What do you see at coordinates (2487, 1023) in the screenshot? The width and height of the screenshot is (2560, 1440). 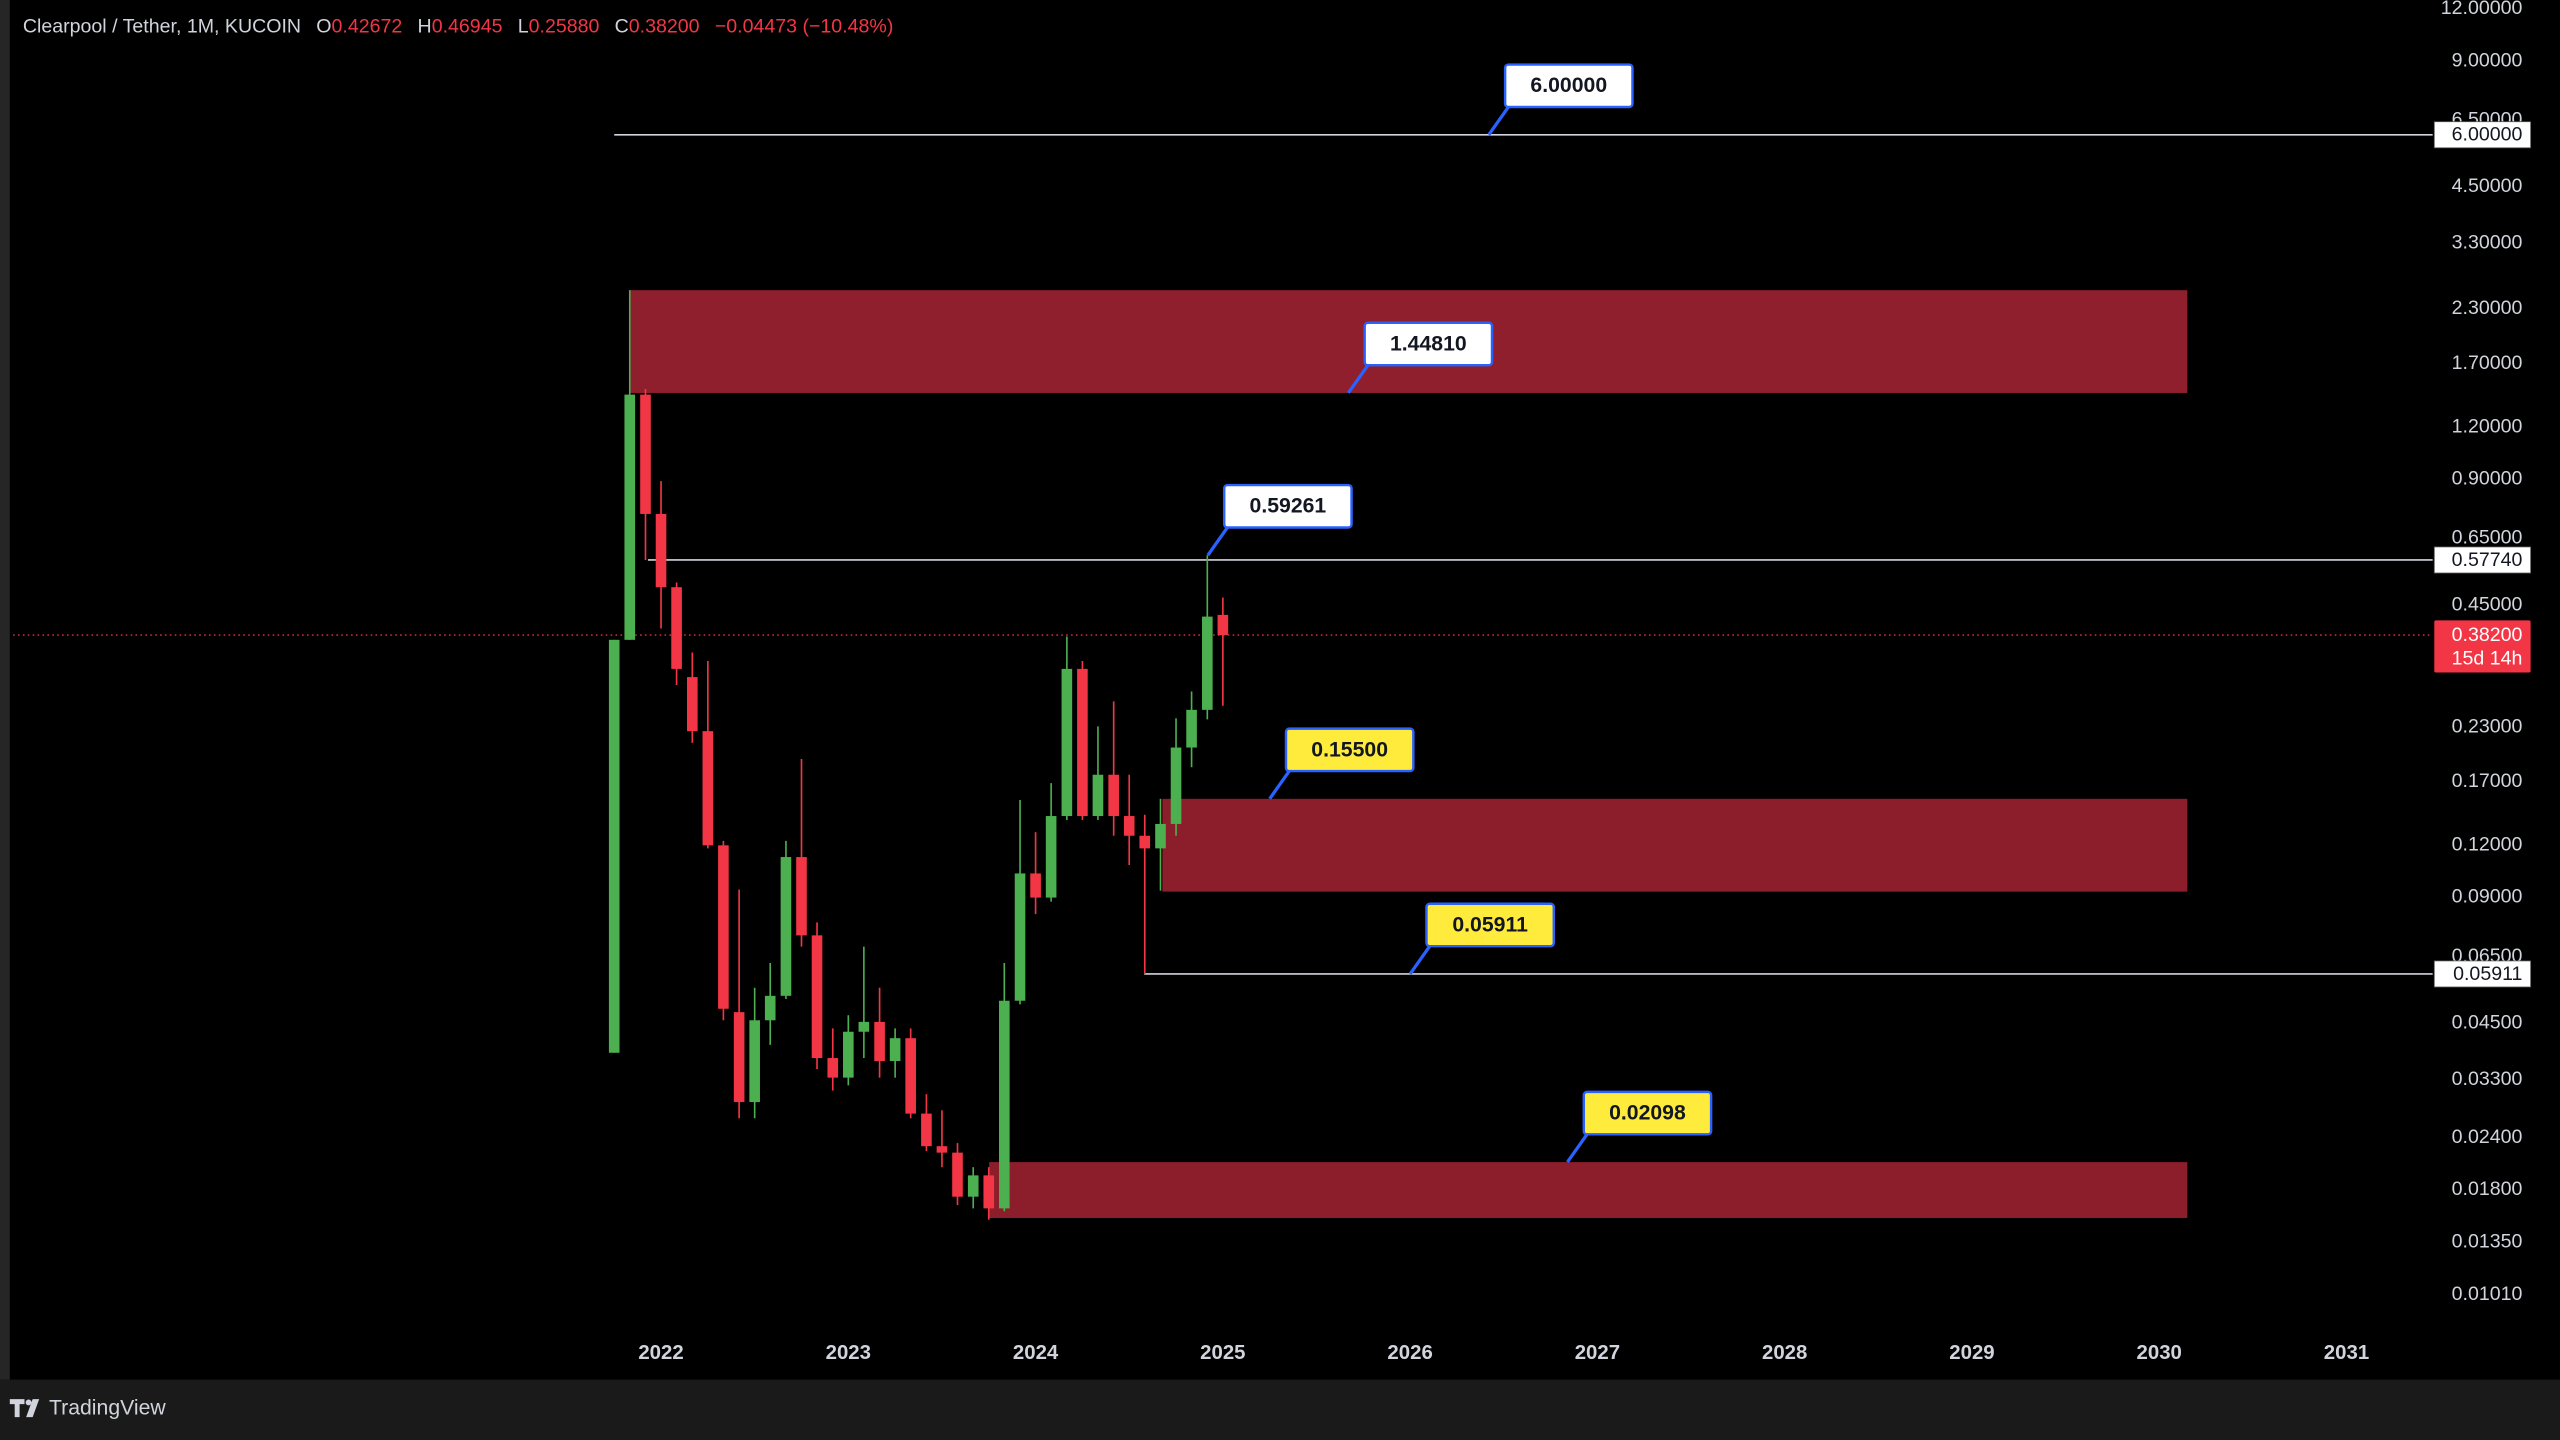 I see `y-tick-label: 0.04500` at bounding box center [2487, 1023].